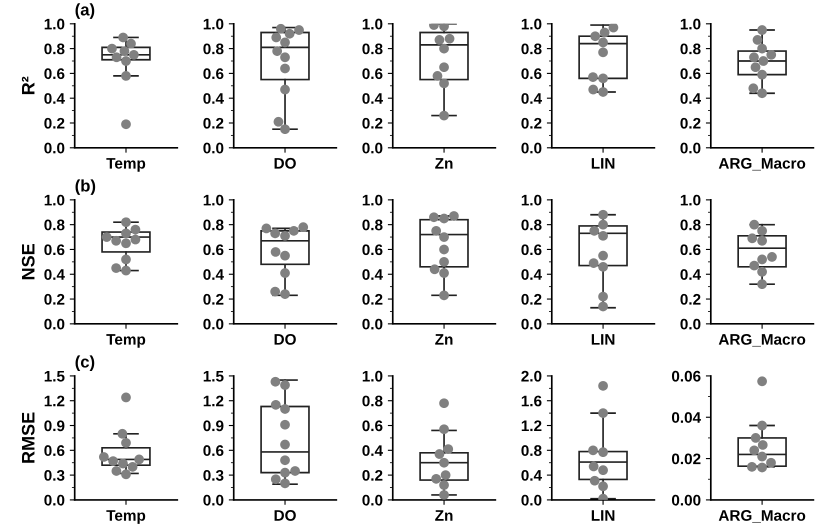 The width and height of the screenshot is (830, 529). I want to click on text: (b), so click(86, 187).